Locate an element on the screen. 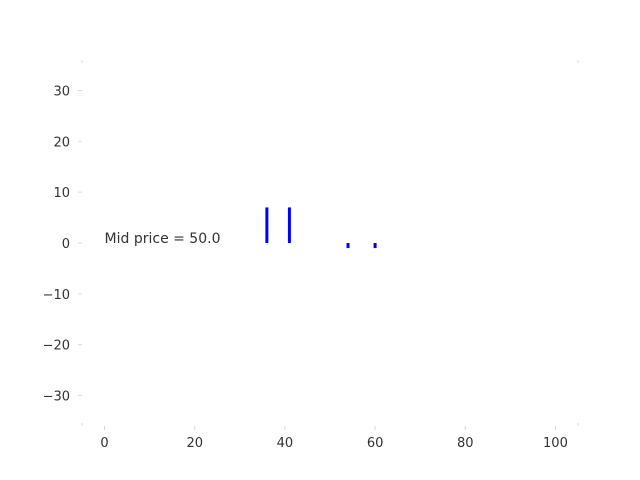  y-tick-label: 0 is located at coordinates (66, 244).